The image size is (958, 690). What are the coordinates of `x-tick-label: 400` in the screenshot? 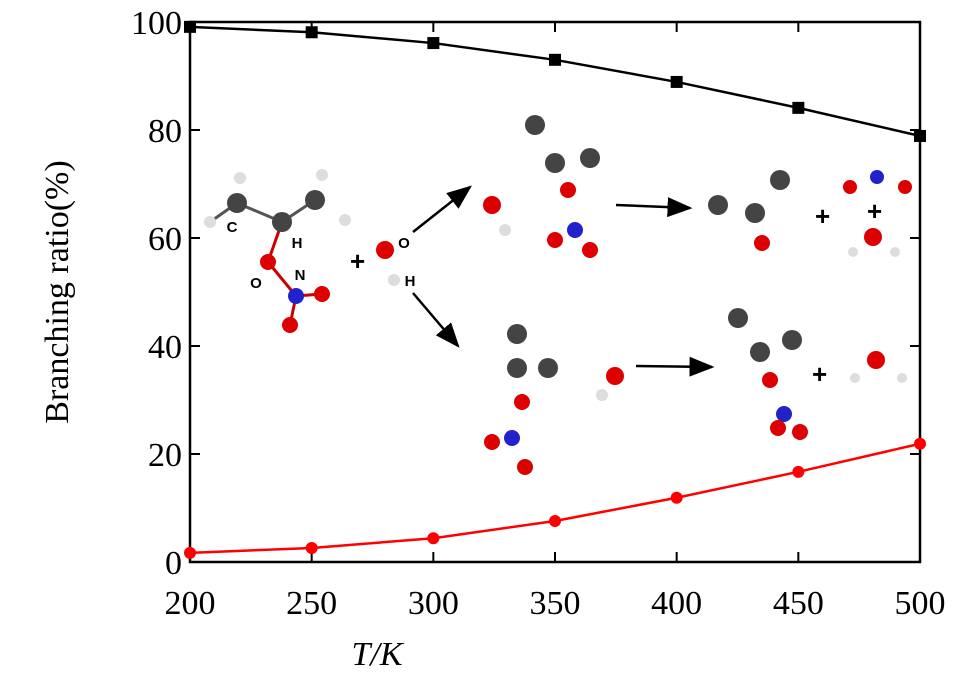 It's located at (676, 603).